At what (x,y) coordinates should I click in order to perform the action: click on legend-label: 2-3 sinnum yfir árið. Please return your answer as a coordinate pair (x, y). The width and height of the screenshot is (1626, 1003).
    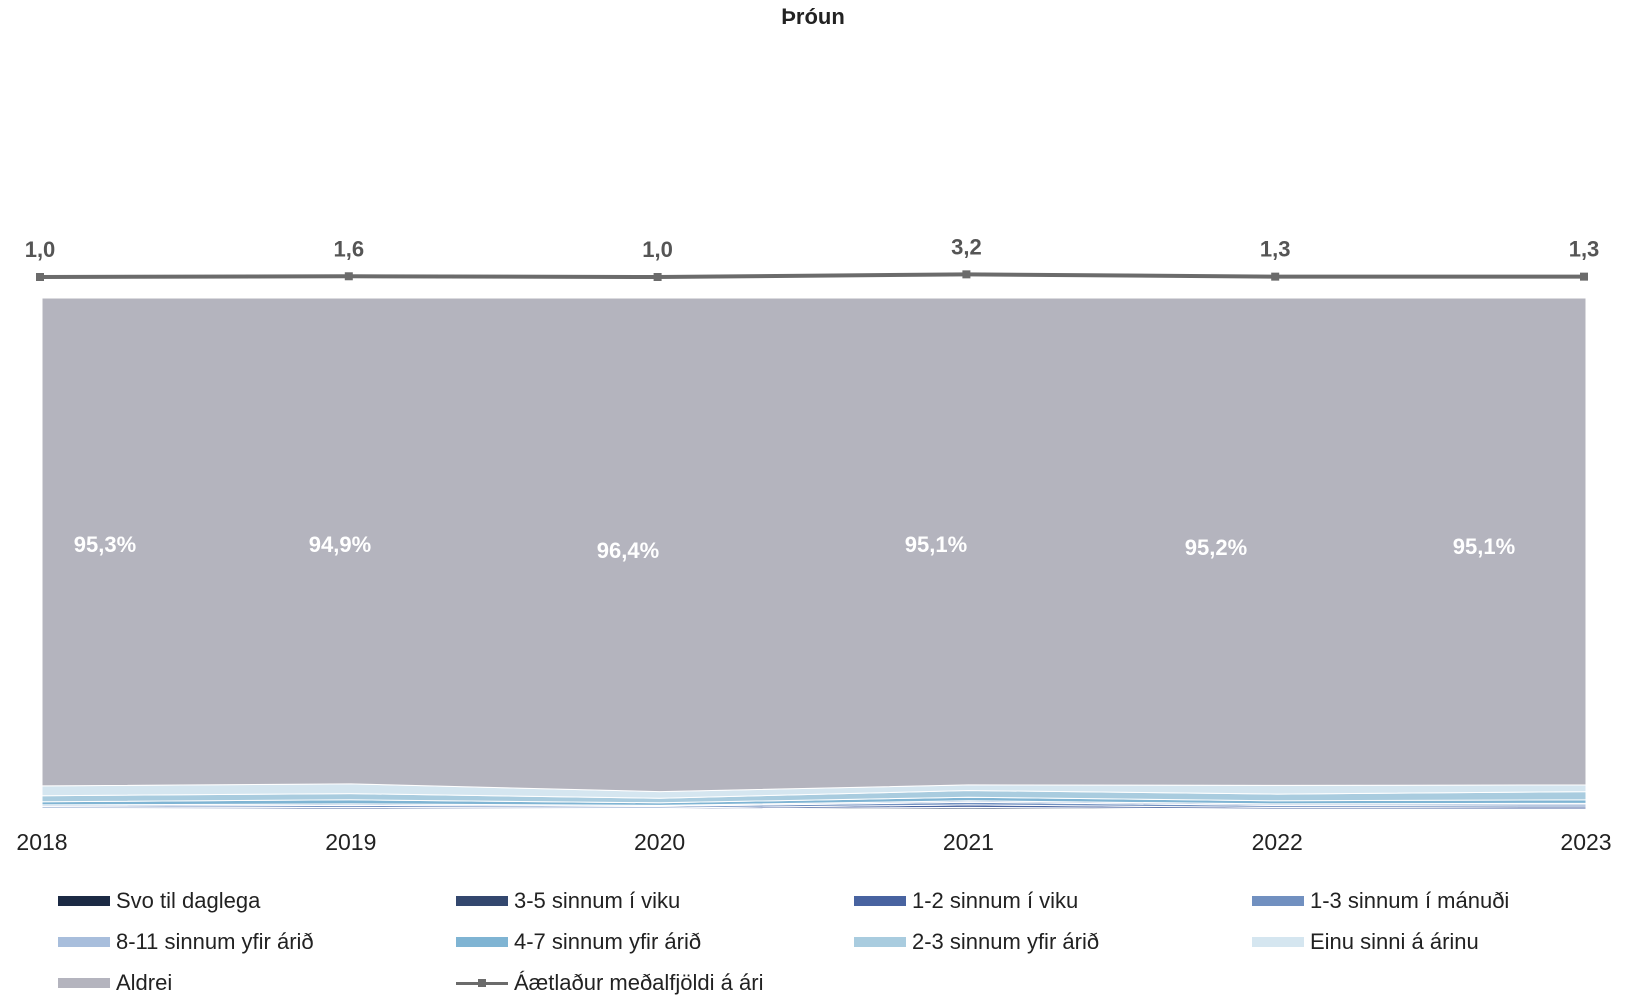
    Looking at the image, I should click on (1006, 941).